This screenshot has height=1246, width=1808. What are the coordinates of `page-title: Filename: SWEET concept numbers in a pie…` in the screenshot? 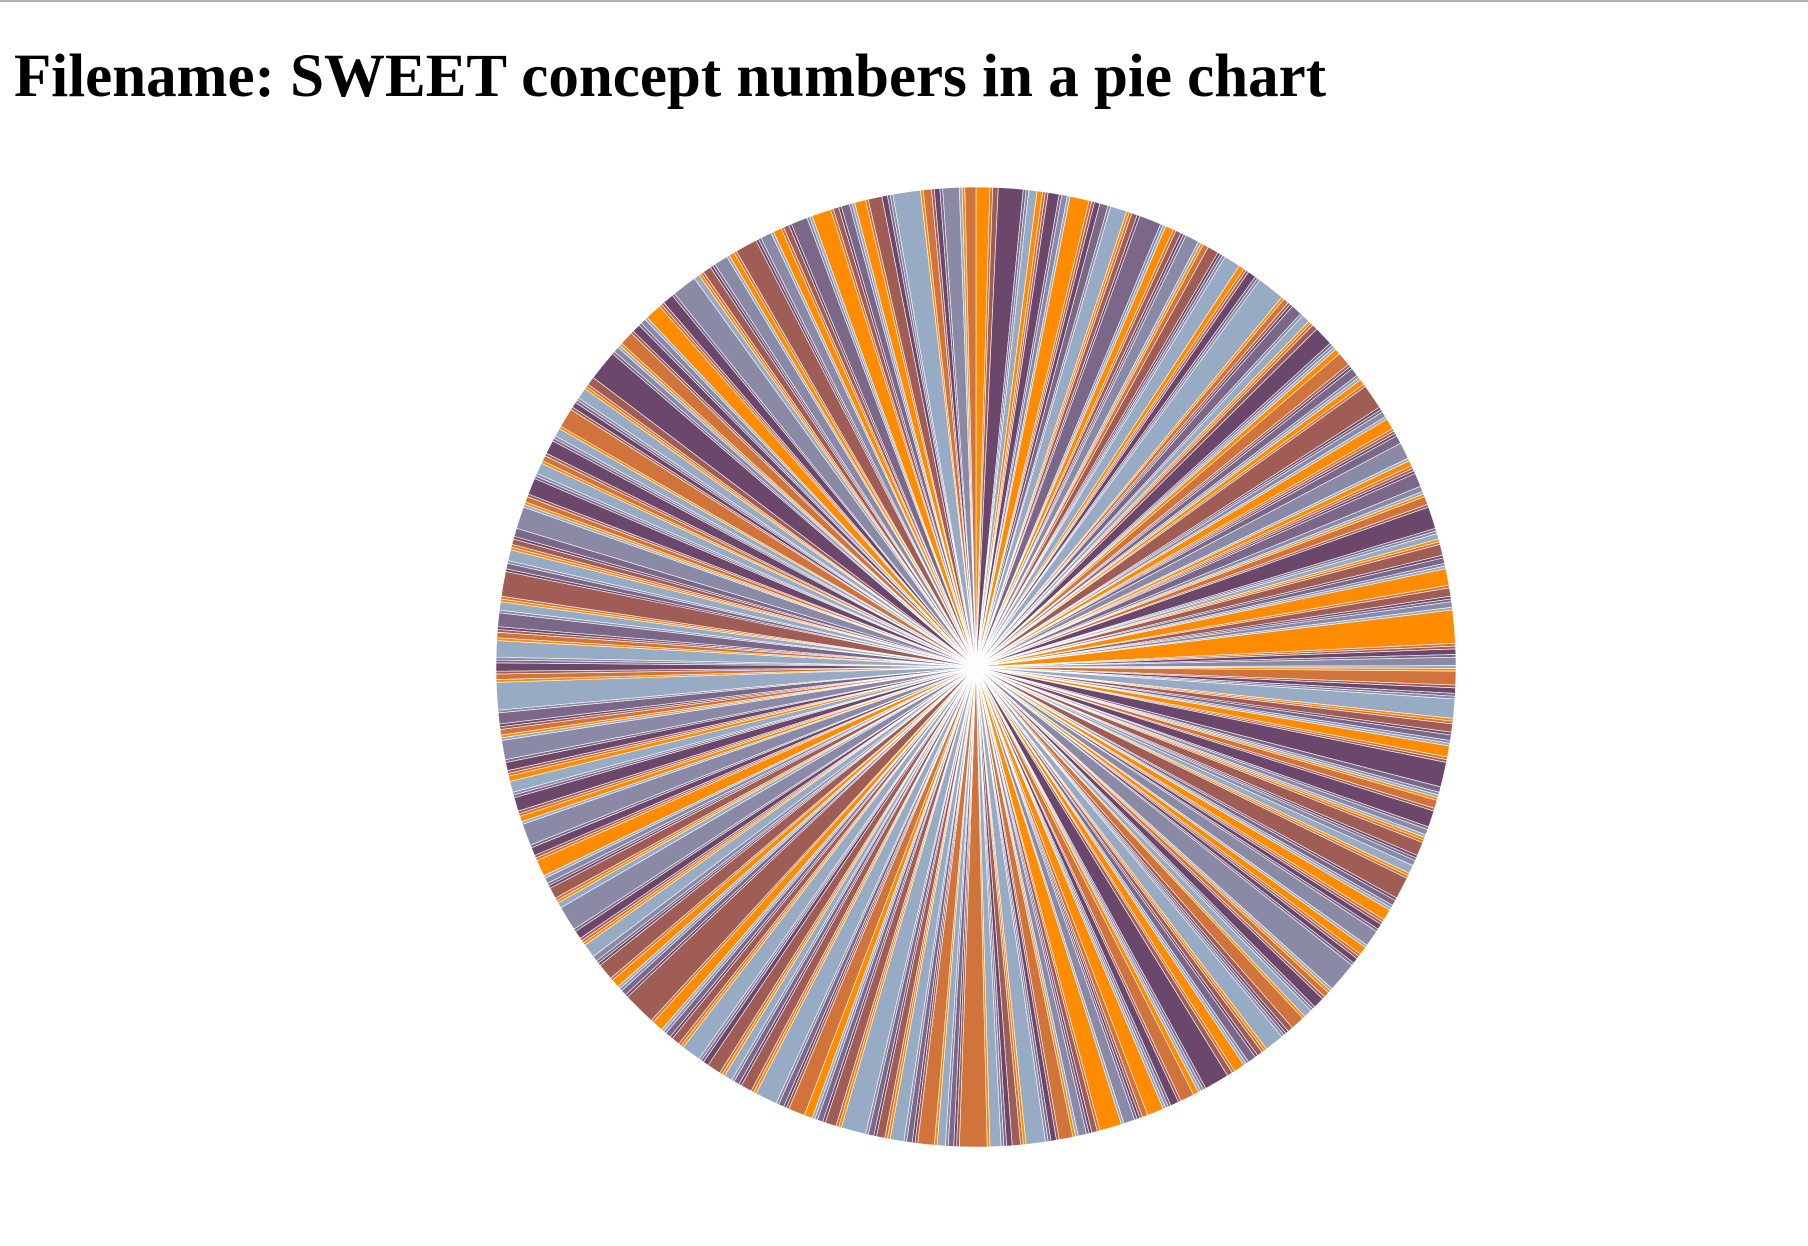 It's located at (670, 76).